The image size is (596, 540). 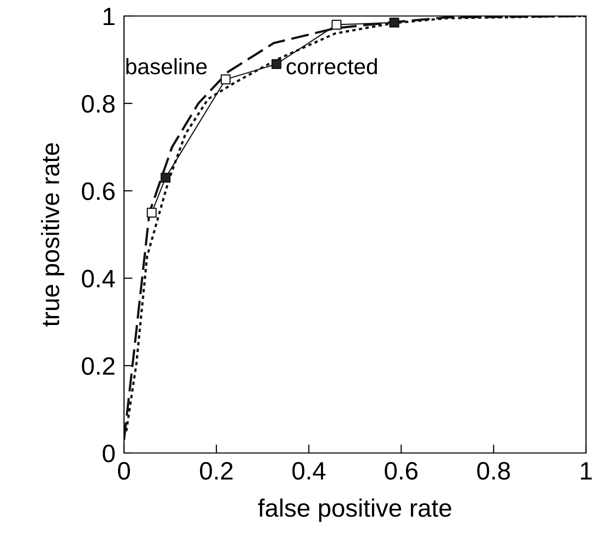 I want to click on x-tick-label: 0.6, so click(x=401, y=471).